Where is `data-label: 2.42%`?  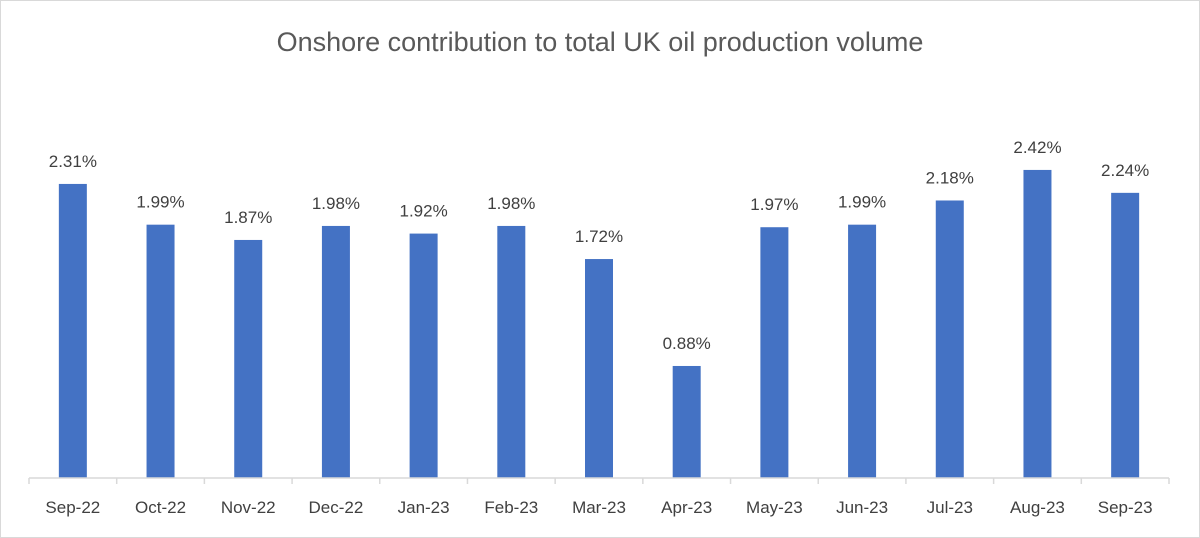
data-label: 2.42% is located at coordinates (1037, 147).